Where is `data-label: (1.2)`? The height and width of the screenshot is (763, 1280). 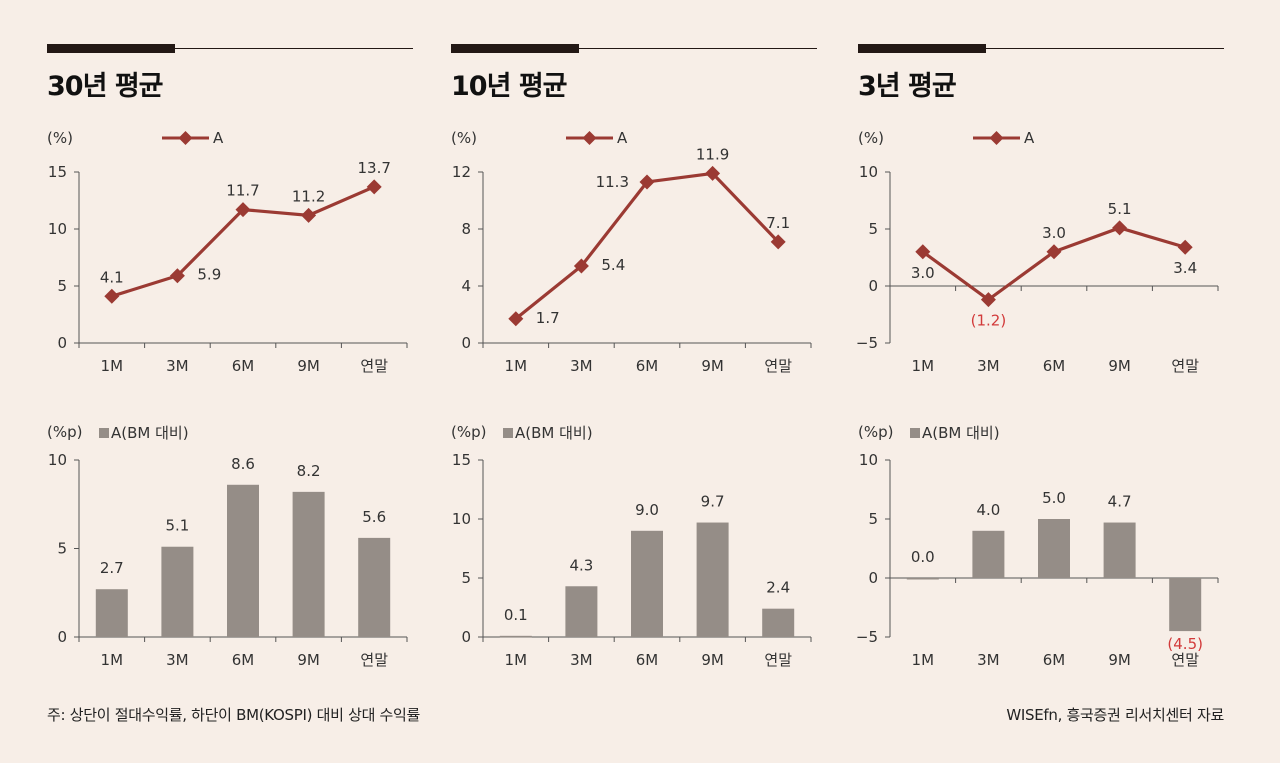 data-label: (1.2) is located at coordinates (989, 321).